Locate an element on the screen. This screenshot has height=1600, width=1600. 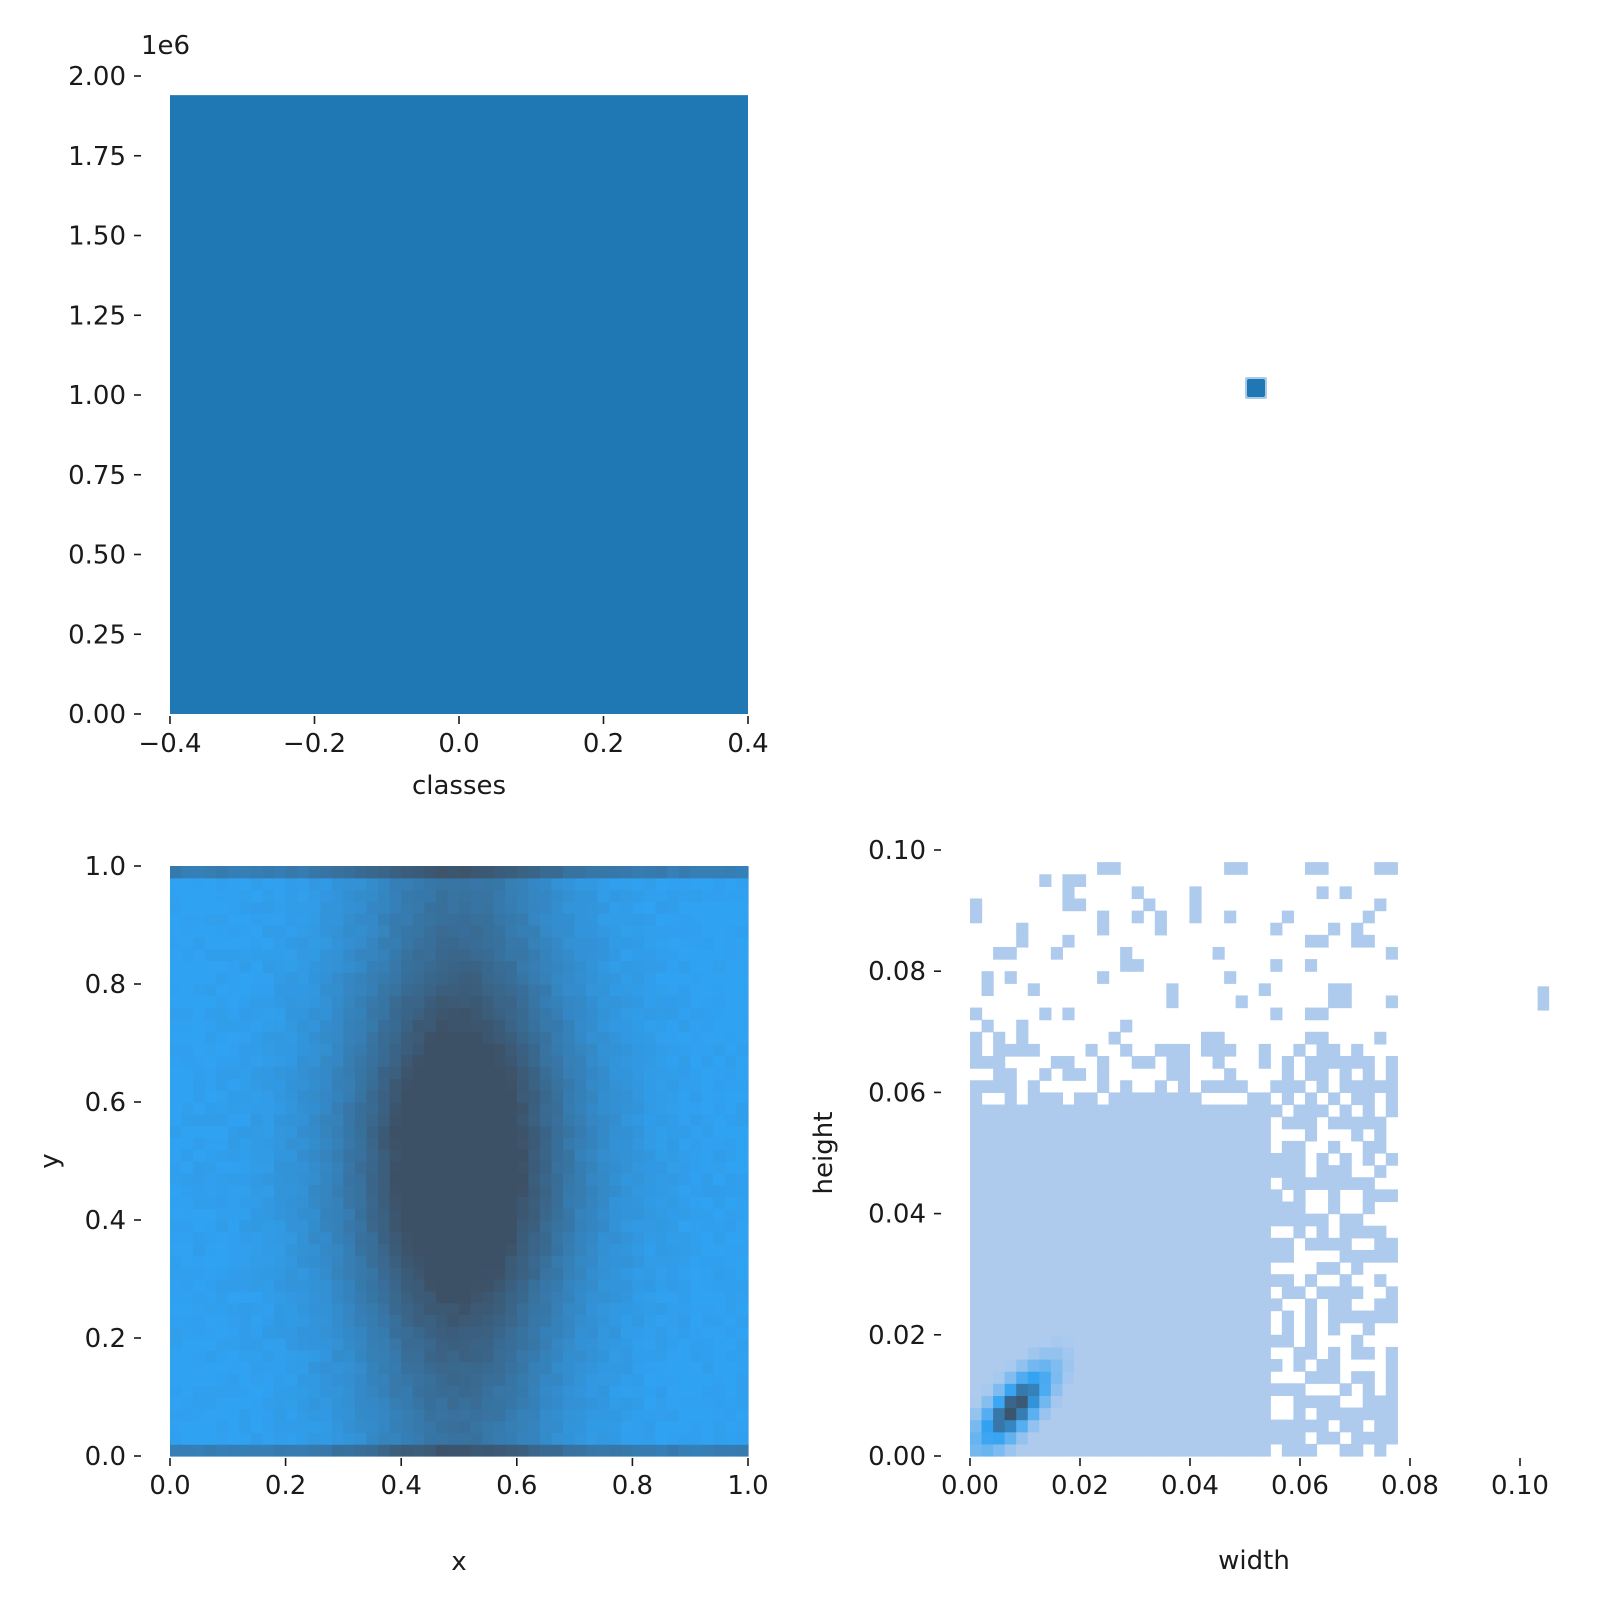
y-axis-tick-label: 0.10 is located at coordinates (897, 851).